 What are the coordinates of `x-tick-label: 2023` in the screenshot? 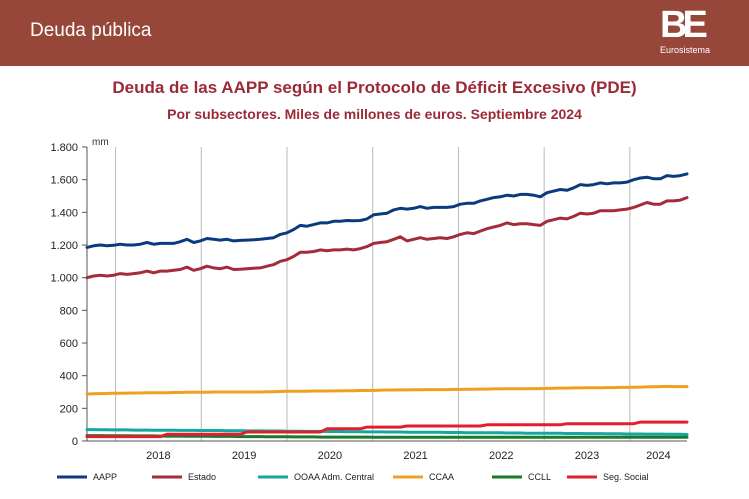 It's located at (587, 456).